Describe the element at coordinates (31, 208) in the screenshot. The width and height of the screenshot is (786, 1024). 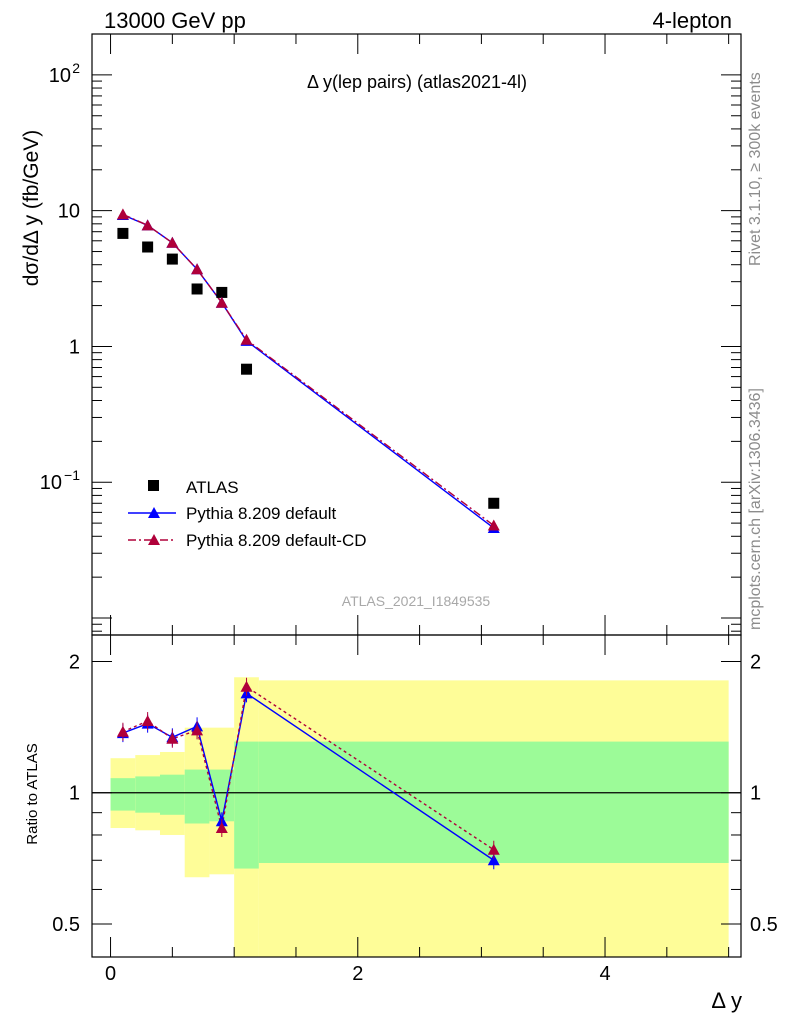
I see `top-y-axis-label: dσ/dΔ y (fb/GeV)` at that location.